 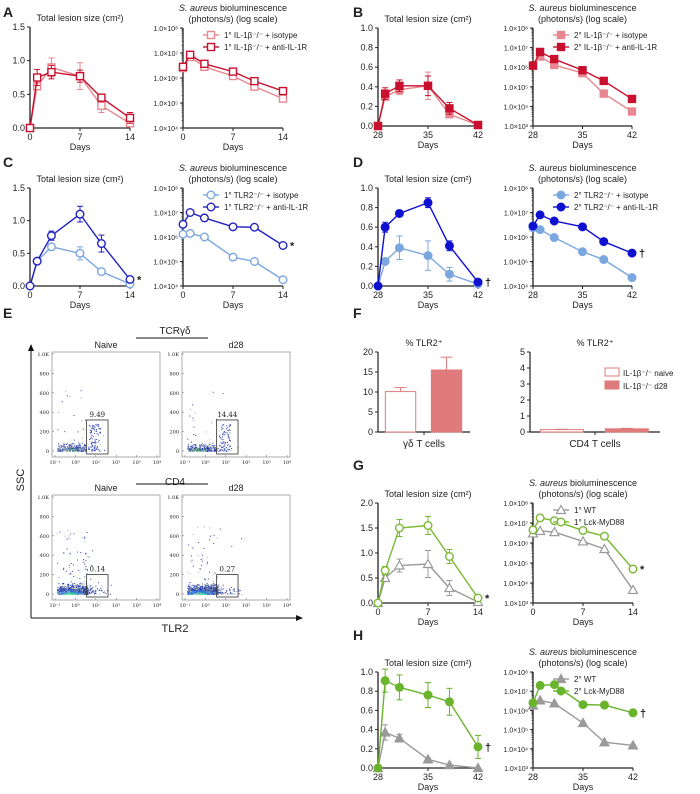 I want to click on series-line, so click(x=428, y=244).